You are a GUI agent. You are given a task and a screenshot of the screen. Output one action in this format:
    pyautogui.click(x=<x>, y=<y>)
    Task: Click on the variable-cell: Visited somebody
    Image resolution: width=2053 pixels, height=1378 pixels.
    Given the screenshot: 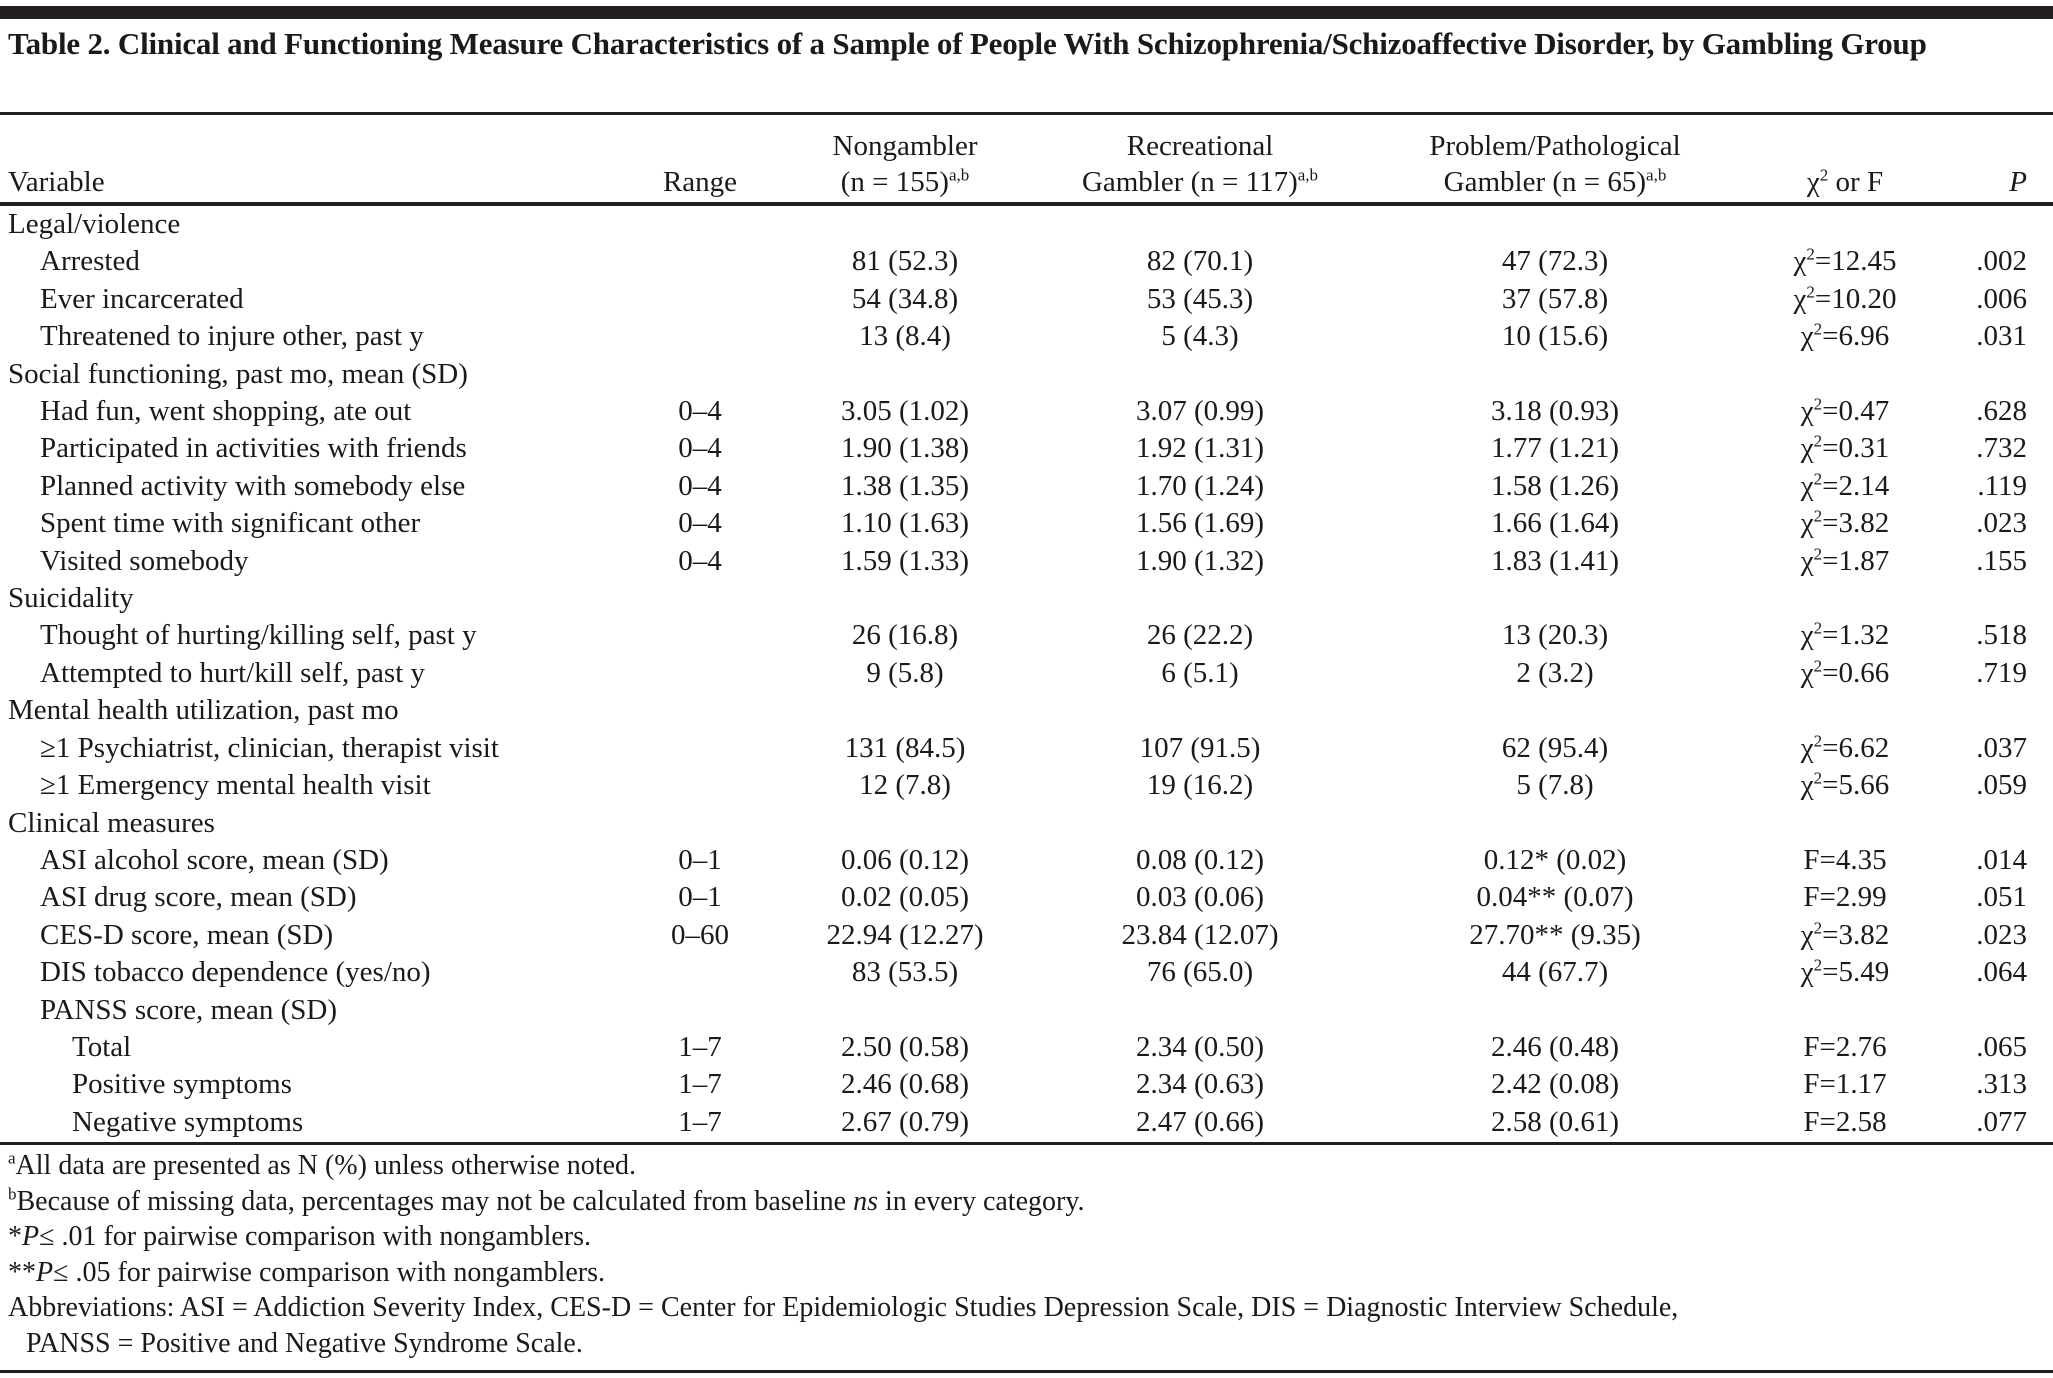 What is the action you would take?
    pyautogui.click(x=144, y=560)
    